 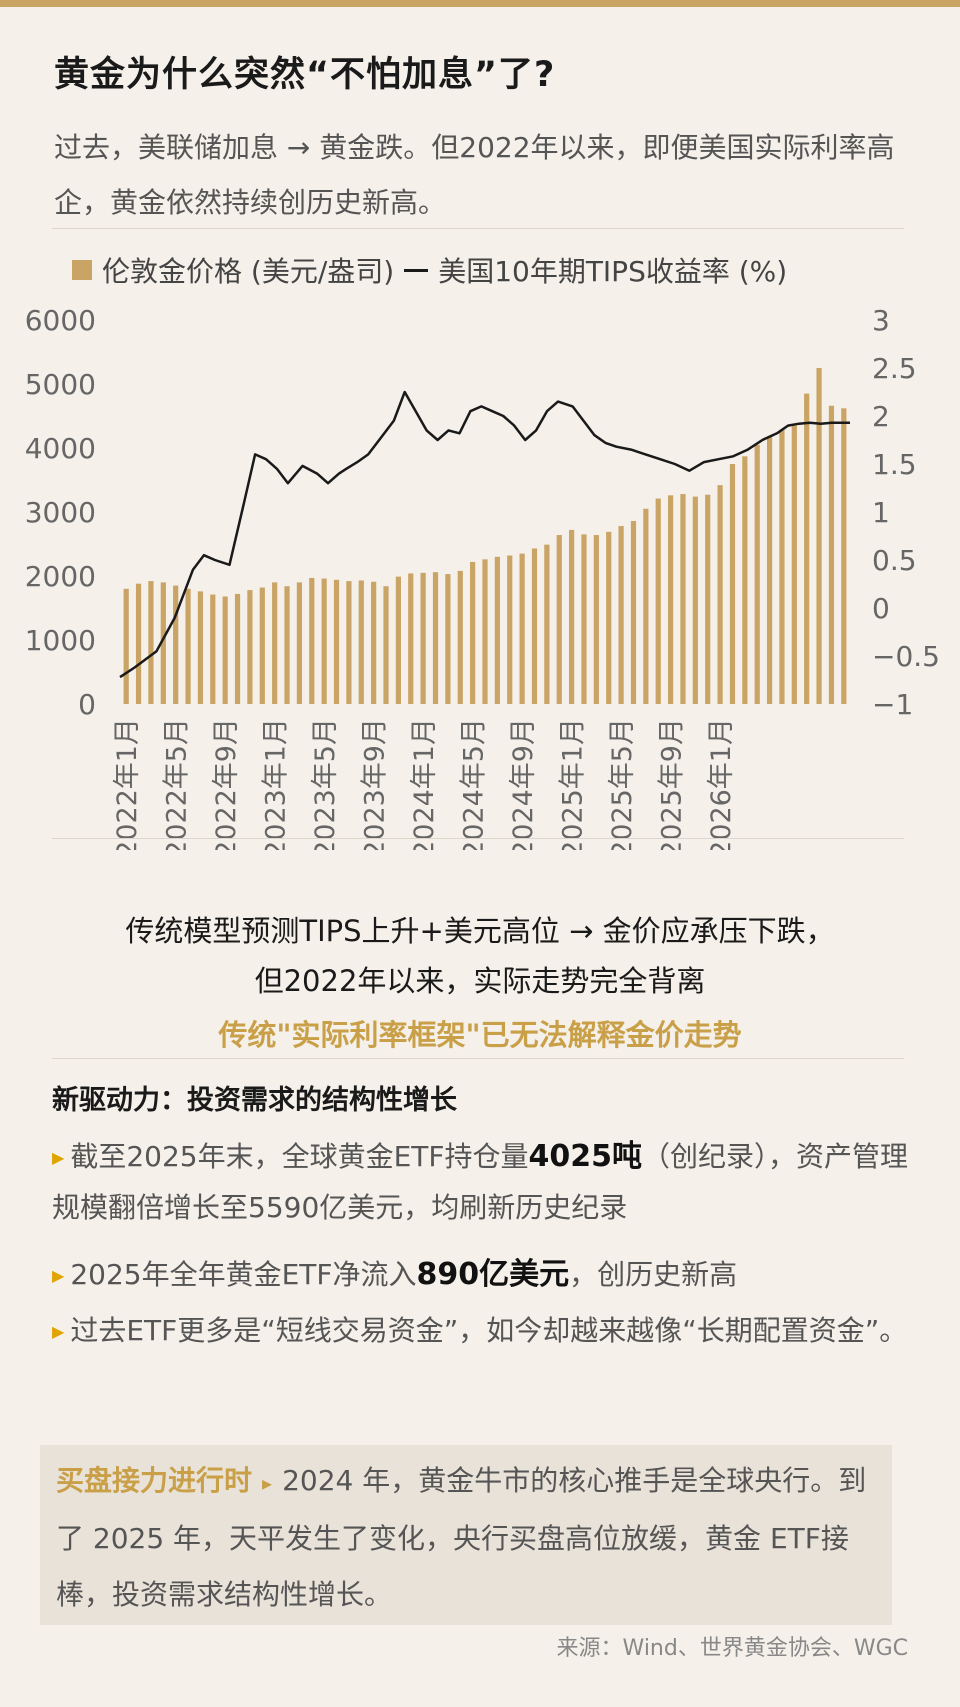 I want to click on x-tick-label: 2025年9月, so click(x=672, y=784).